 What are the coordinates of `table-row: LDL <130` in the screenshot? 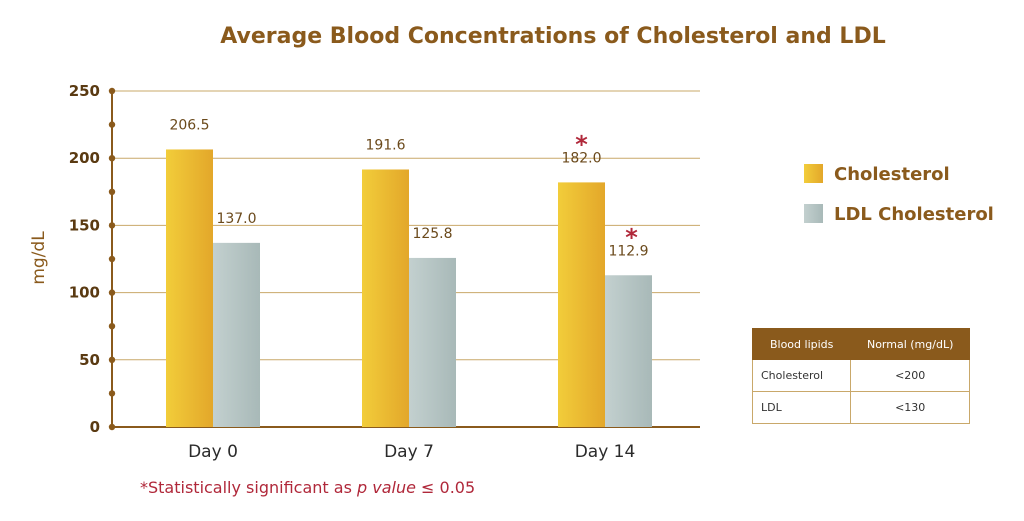 It's located at (860, 407).